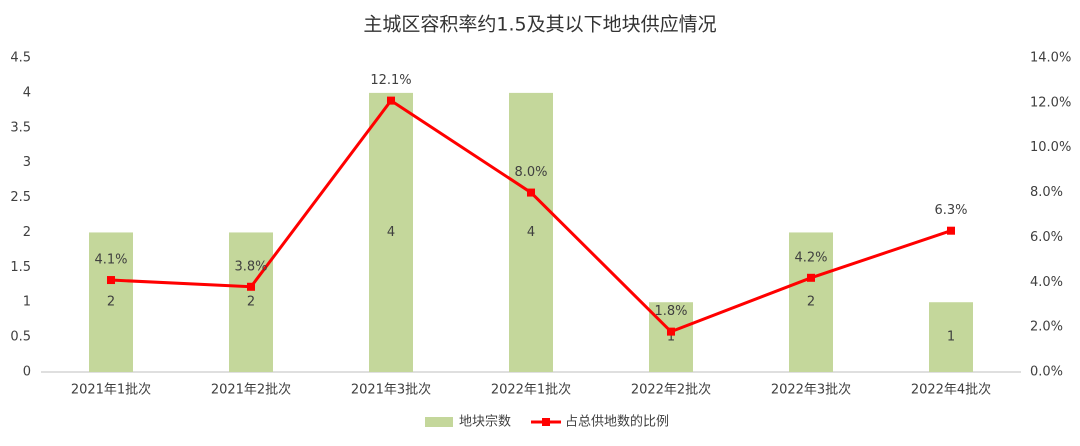 The height and width of the screenshot is (446, 1080). I want to click on y-tick-label: 4, so click(27, 92).